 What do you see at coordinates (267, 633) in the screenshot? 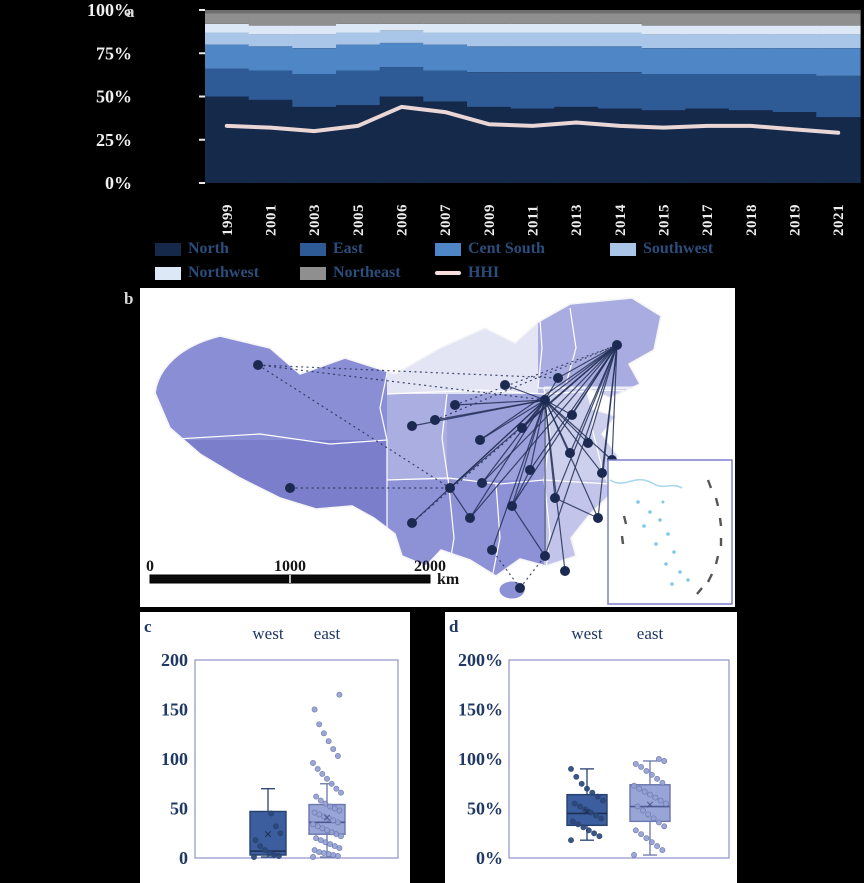
I see `group-label-west: west` at bounding box center [267, 633].